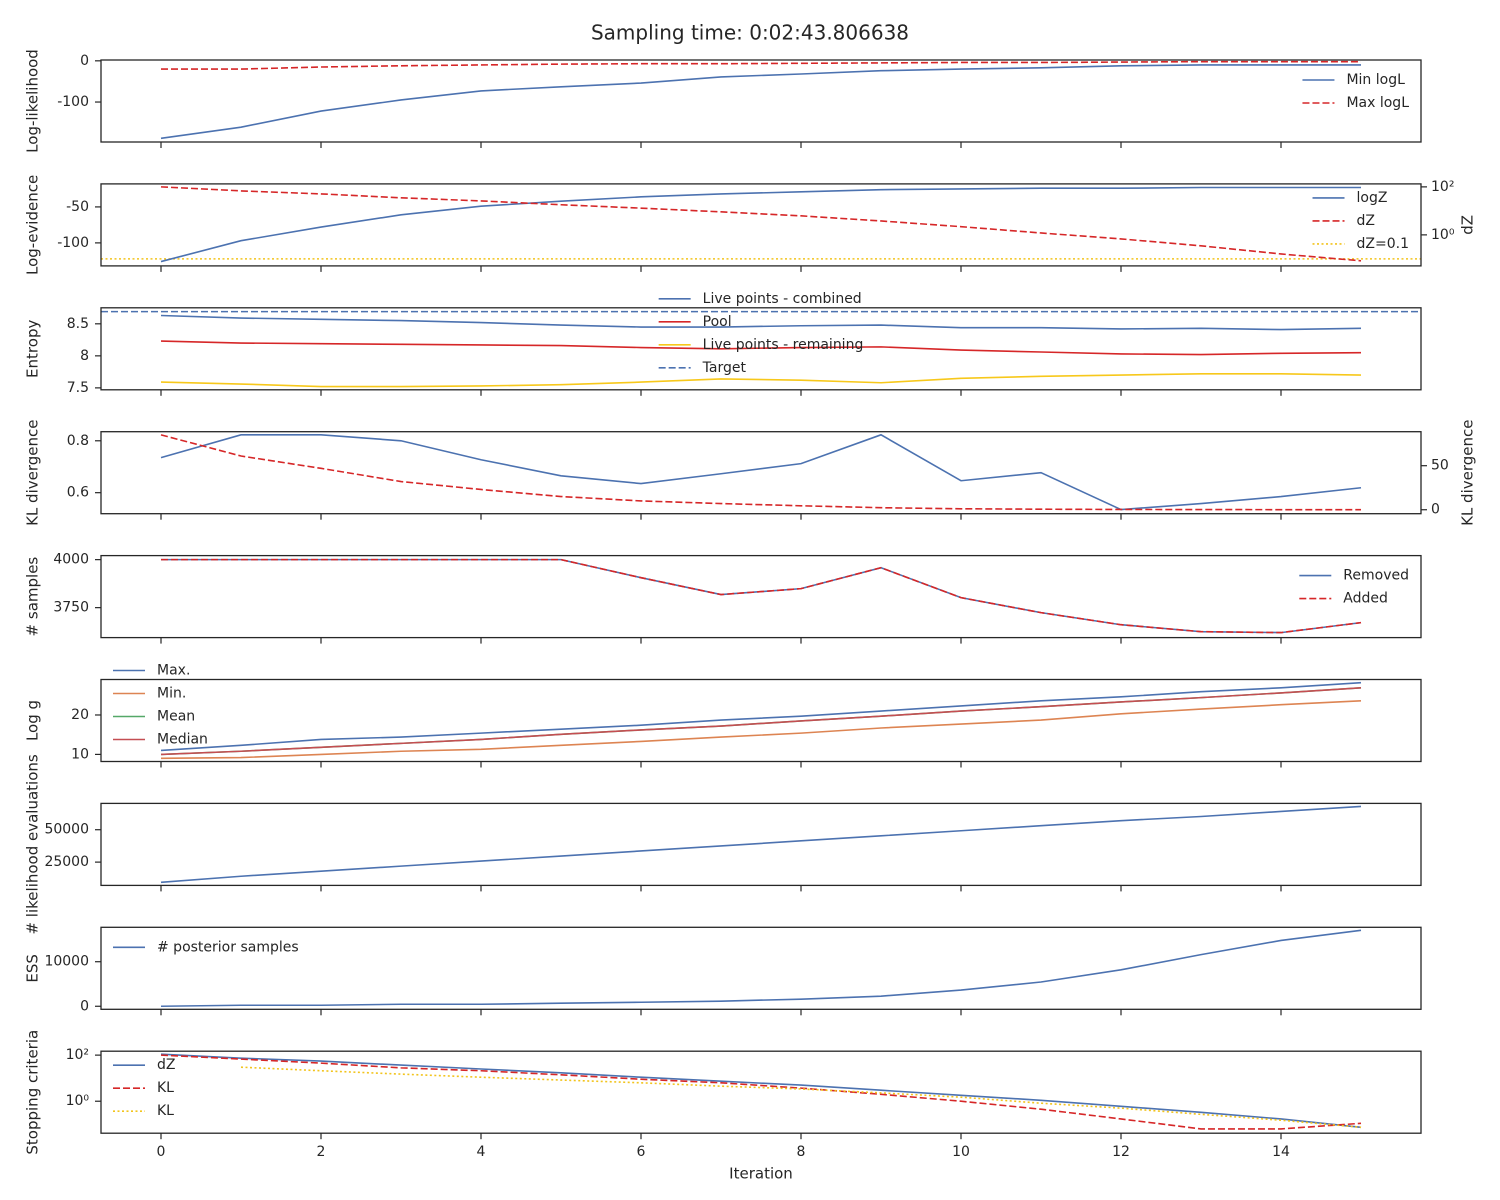 The height and width of the screenshot is (1200, 1500). What do you see at coordinates (481, 1152) in the screenshot?
I see `x-tick-label: 4` at bounding box center [481, 1152].